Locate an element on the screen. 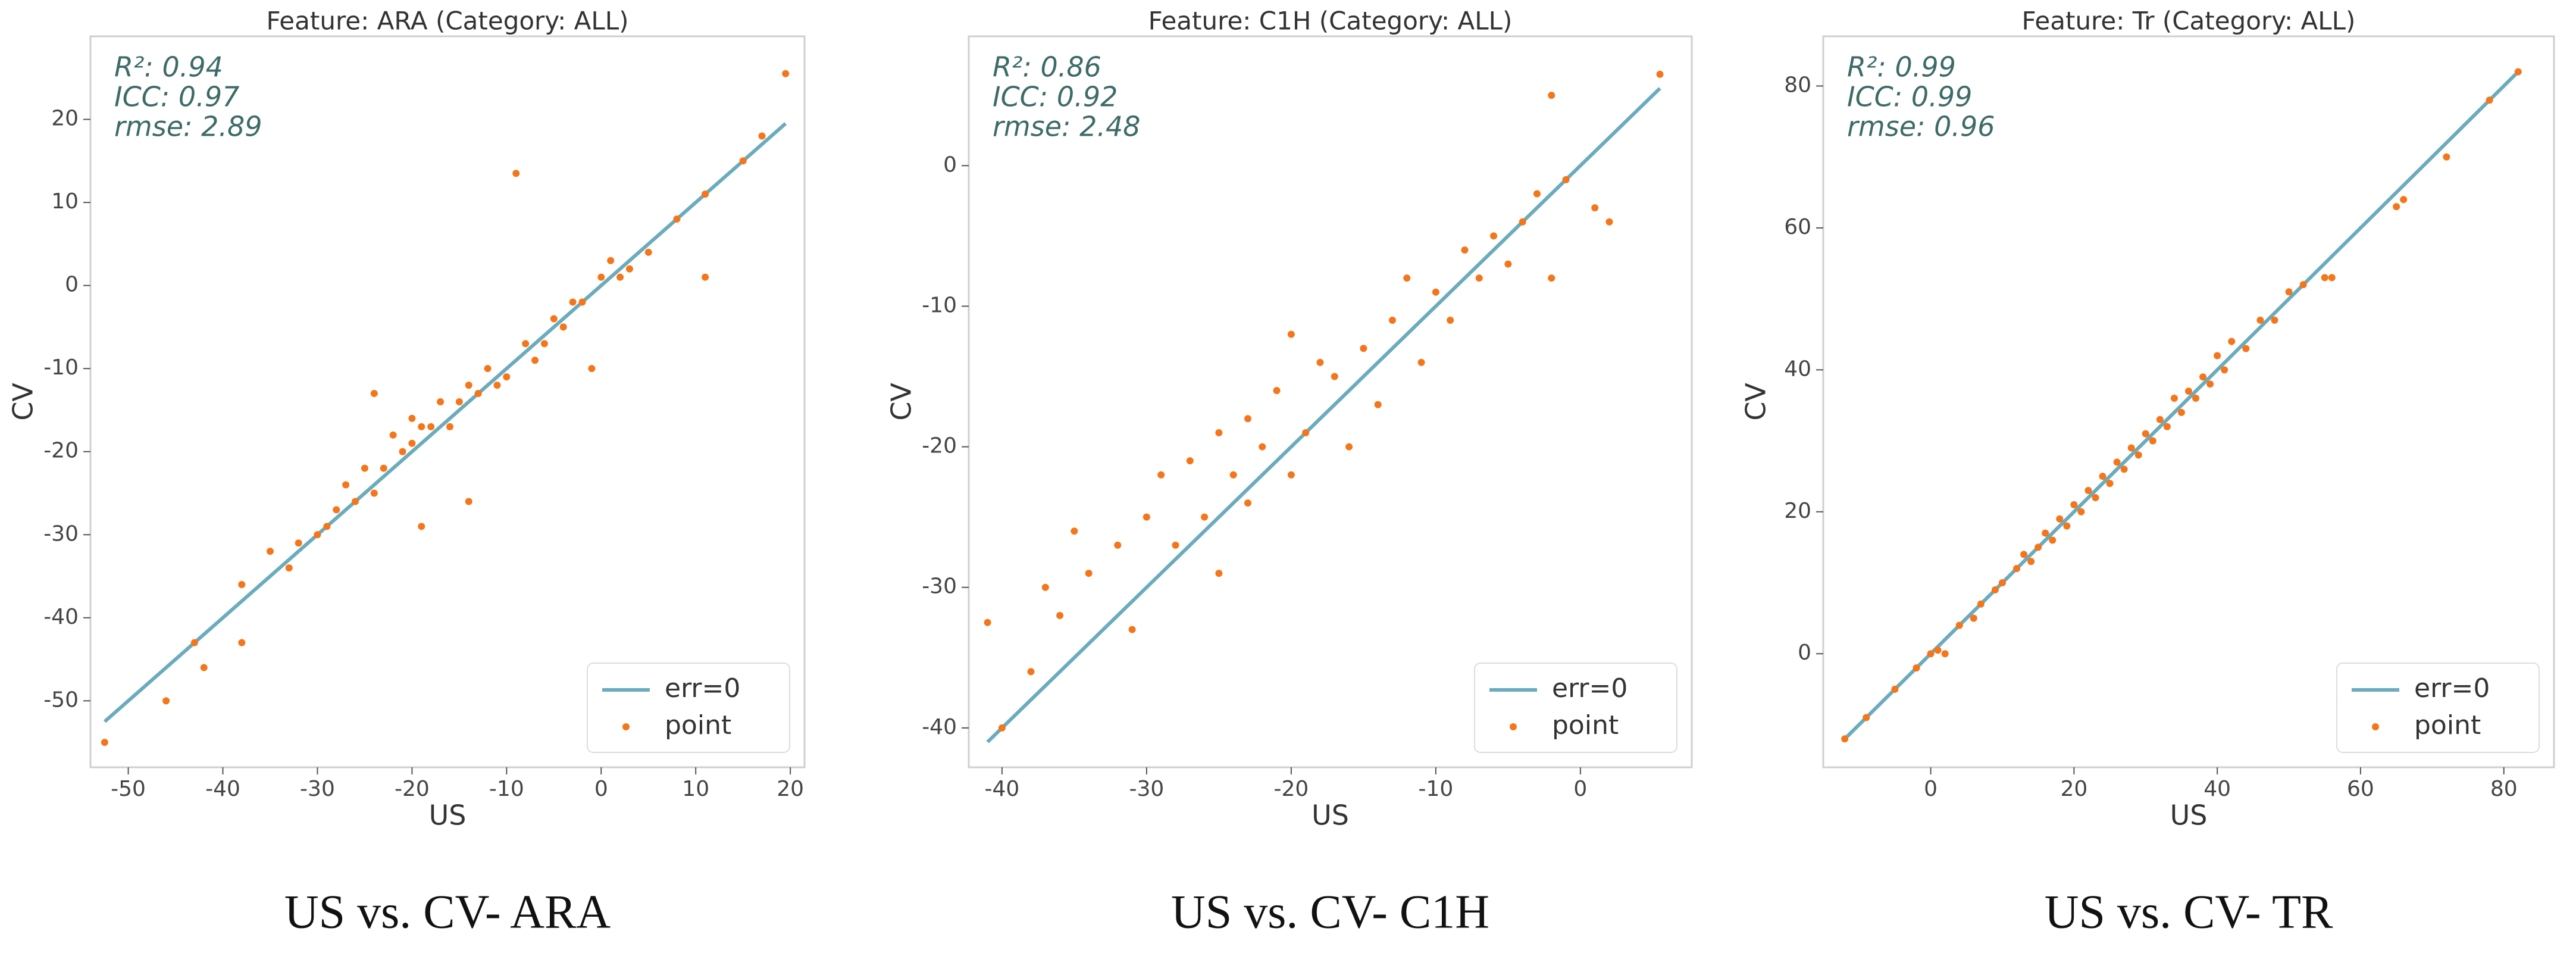 This screenshot has width=2576, height=953. y-tick-label: -10 is located at coordinates (61, 367).